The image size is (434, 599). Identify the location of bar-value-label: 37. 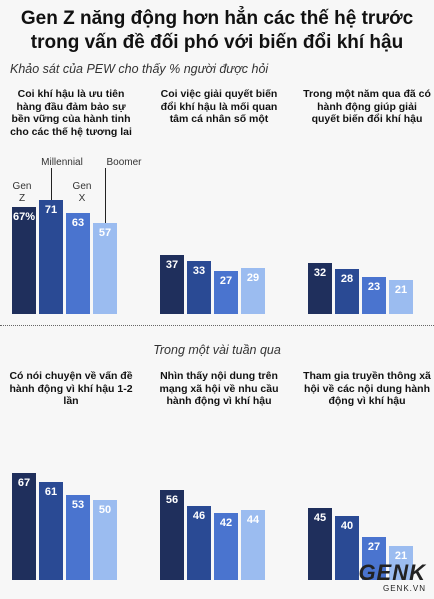
(172, 264).